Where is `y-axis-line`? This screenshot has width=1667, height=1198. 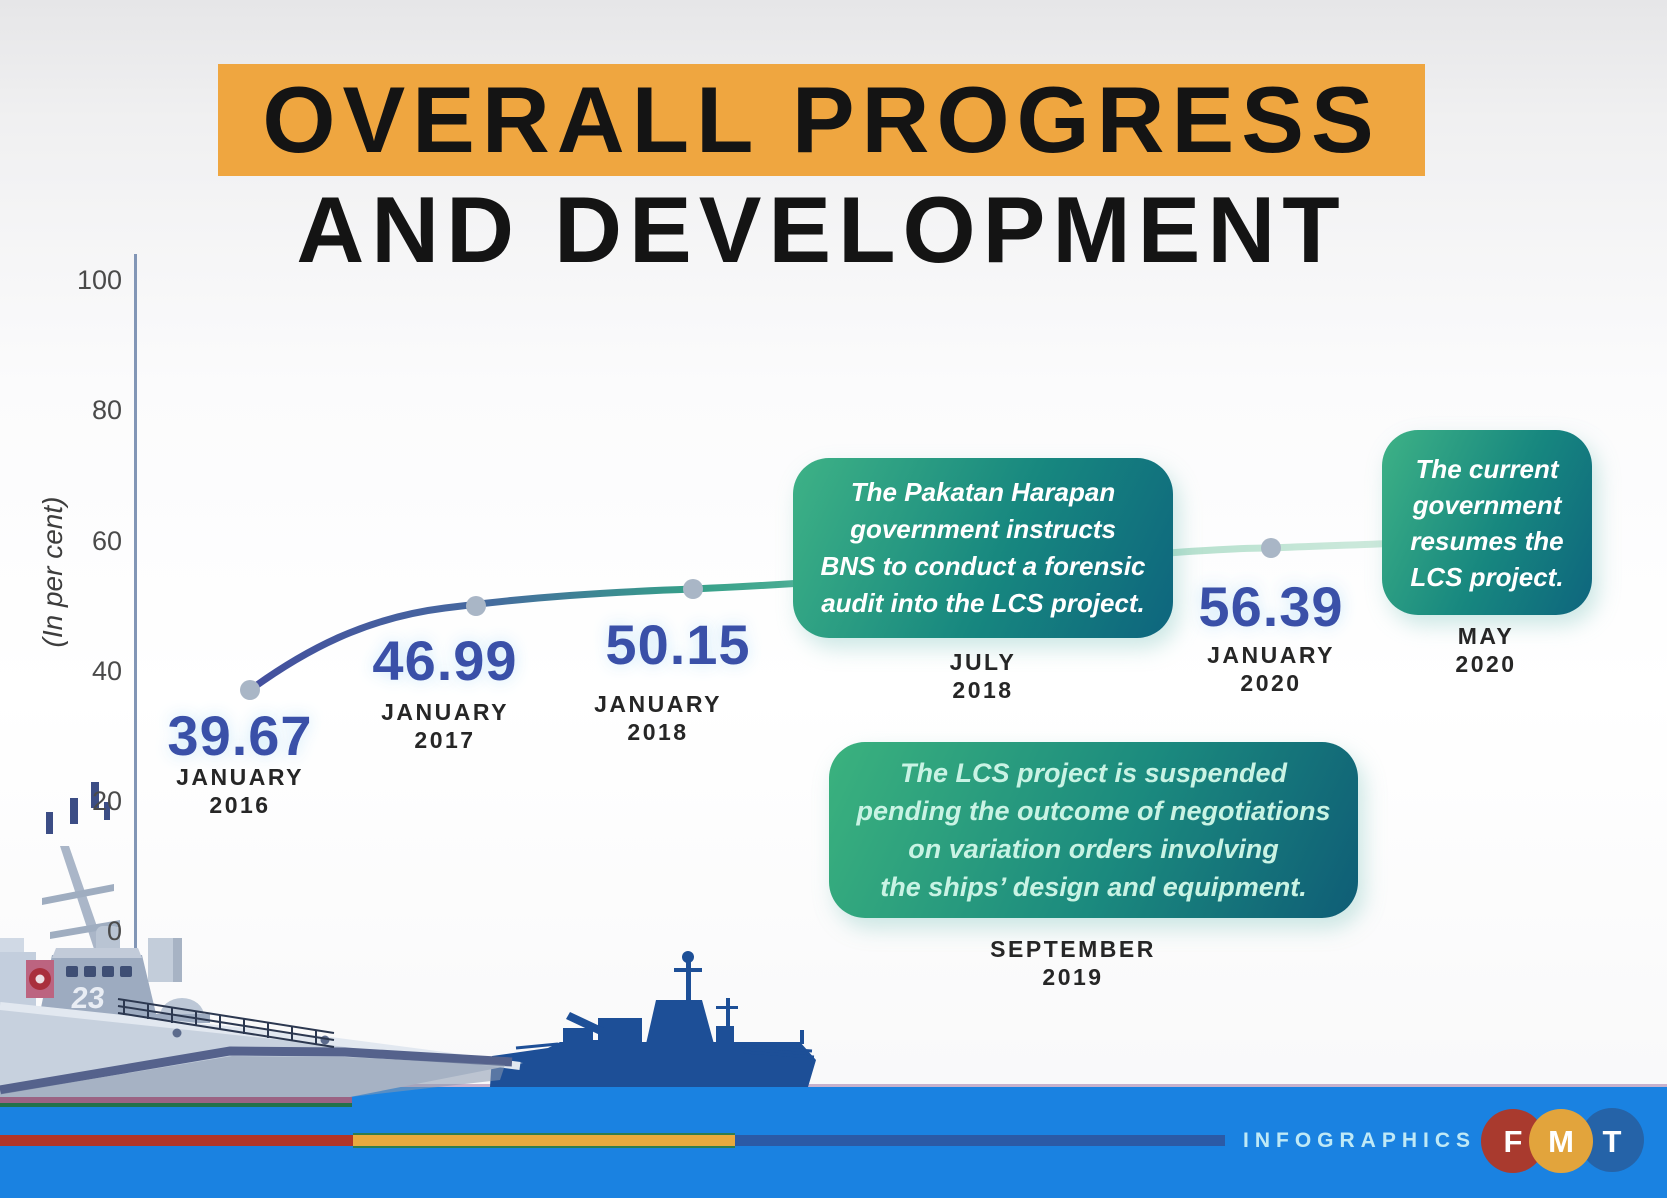
y-axis-line is located at coordinates (135, 633).